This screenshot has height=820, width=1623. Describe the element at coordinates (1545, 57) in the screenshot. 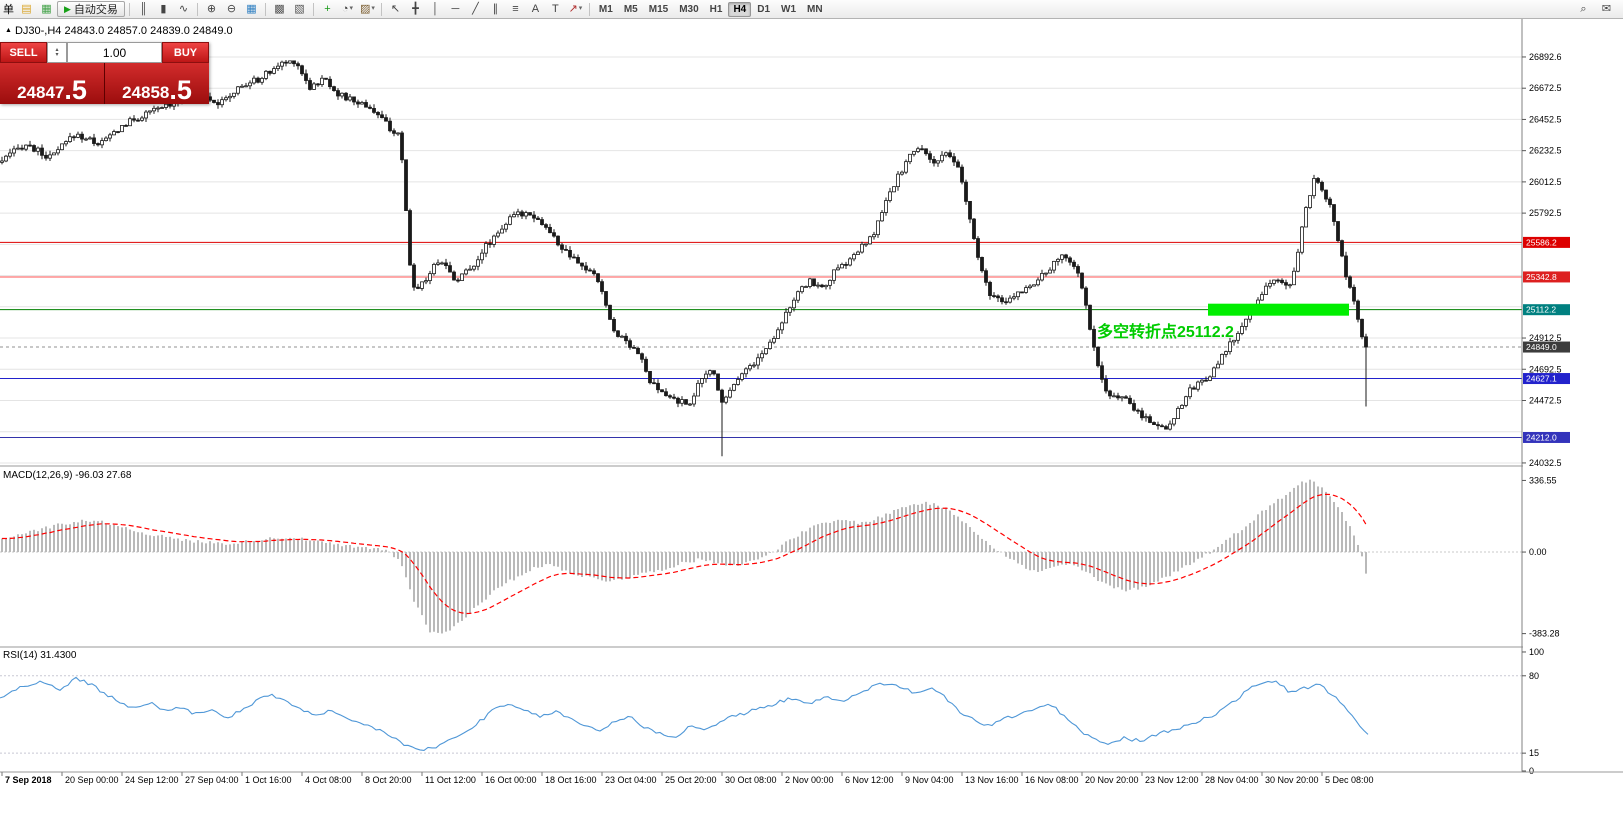

I see `price-tick-label: 26892.6` at that location.